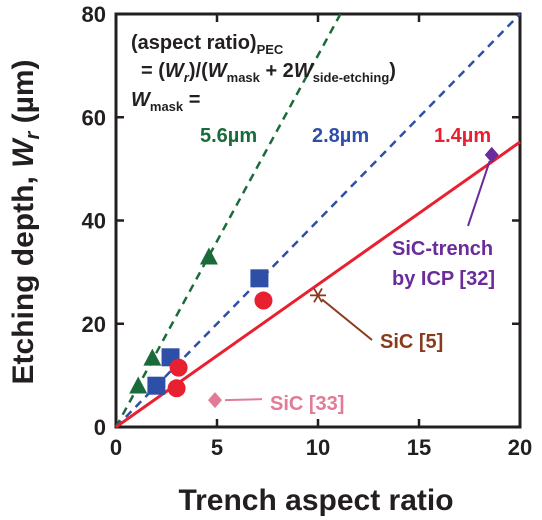 Image resolution: width=542 pixels, height=520 pixels. What do you see at coordinates (94, 14) in the screenshot?
I see `y-tick-label: 80` at bounding box center [94, 14].